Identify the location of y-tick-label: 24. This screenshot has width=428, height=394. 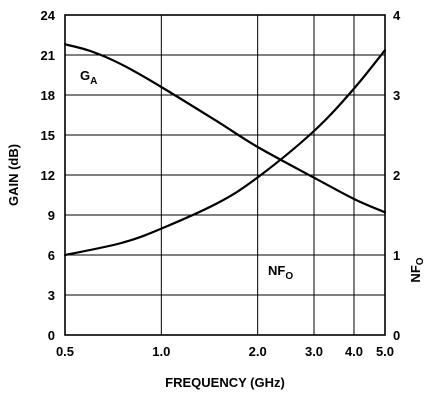
(48, 15).